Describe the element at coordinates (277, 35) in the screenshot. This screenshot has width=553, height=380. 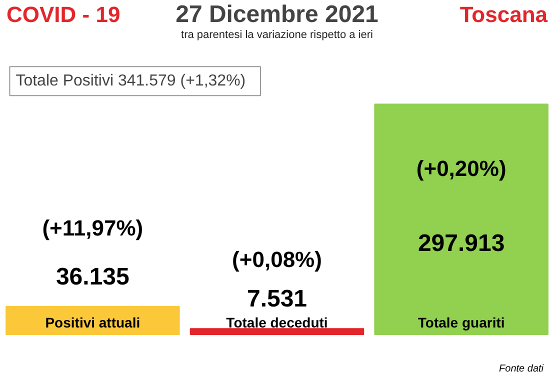
I see `chart-subtitle: tra parentesi la variazione rispetto a ieri` at that location.